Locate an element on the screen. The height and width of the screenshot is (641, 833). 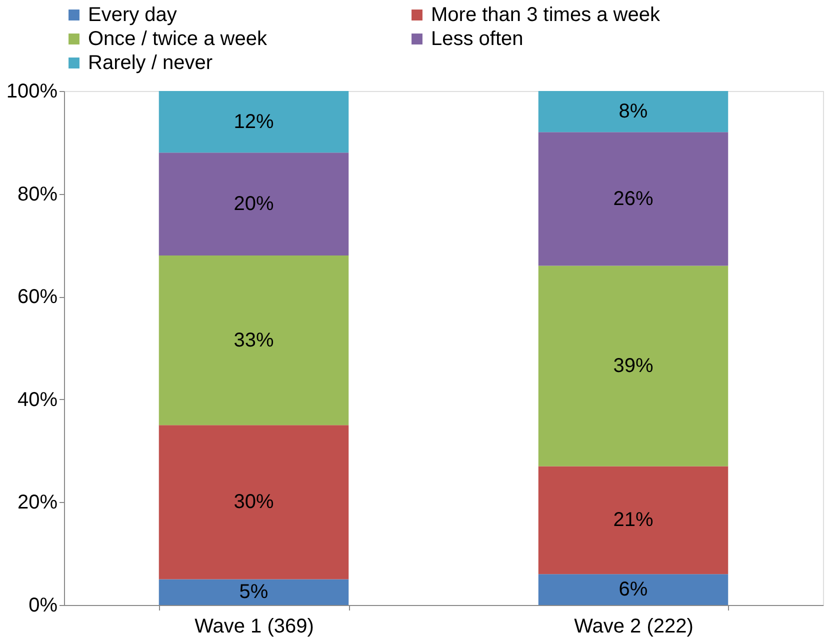
y-tick-label: 100% is located at coordinates (32, 91).